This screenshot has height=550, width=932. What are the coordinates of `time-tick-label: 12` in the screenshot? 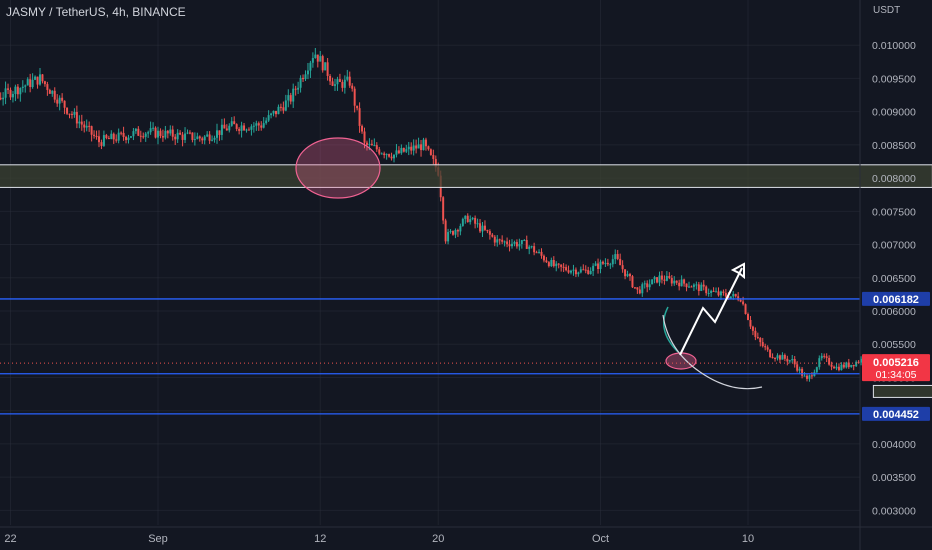 It's located at (320, 539).